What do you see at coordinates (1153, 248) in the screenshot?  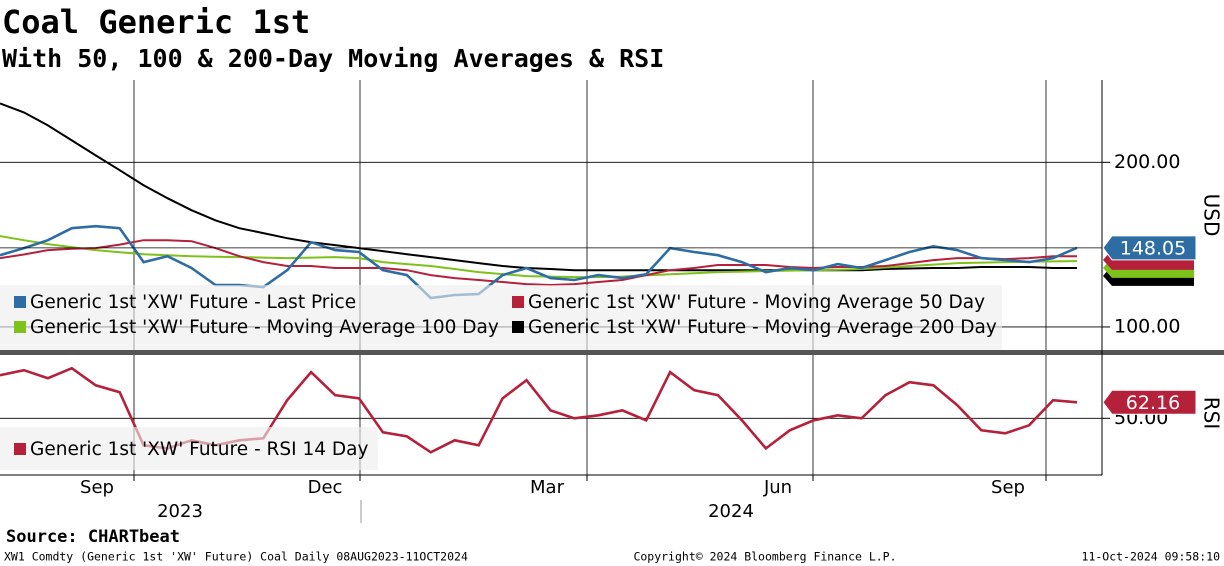 I see `value-tag-label: 148.05` at bounding box center [1153, 248].